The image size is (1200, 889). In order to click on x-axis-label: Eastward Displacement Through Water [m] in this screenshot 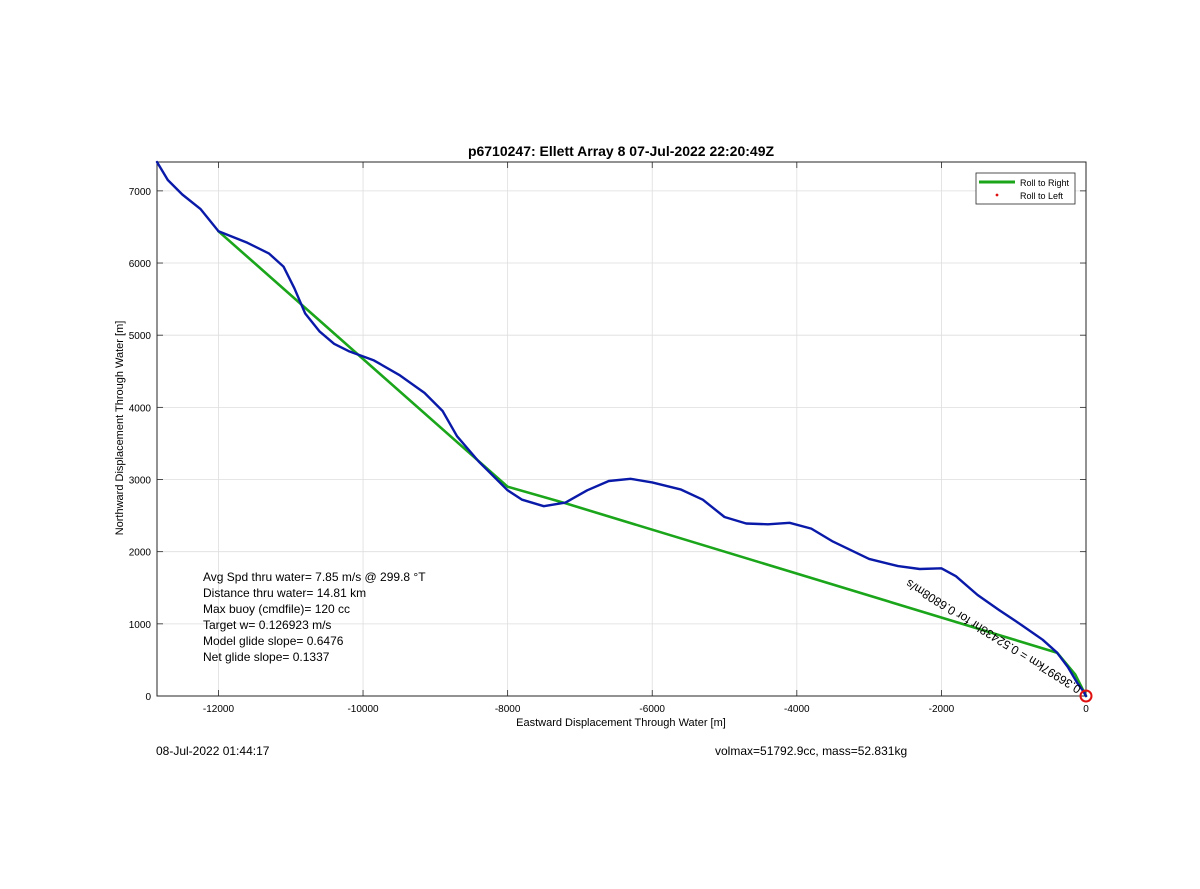, I will do `click(621, 723)`.